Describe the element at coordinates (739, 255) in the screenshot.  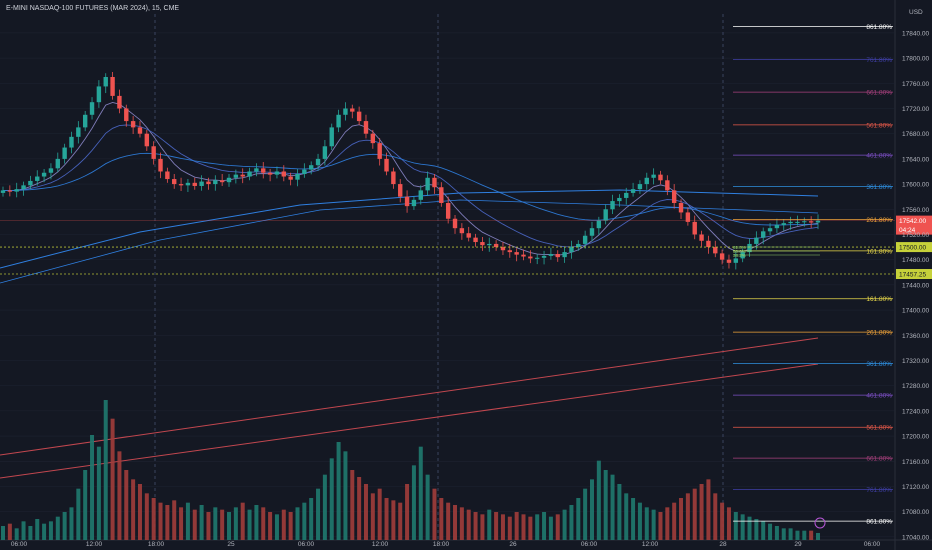
I see `fib-label: 38.2%` at that location.